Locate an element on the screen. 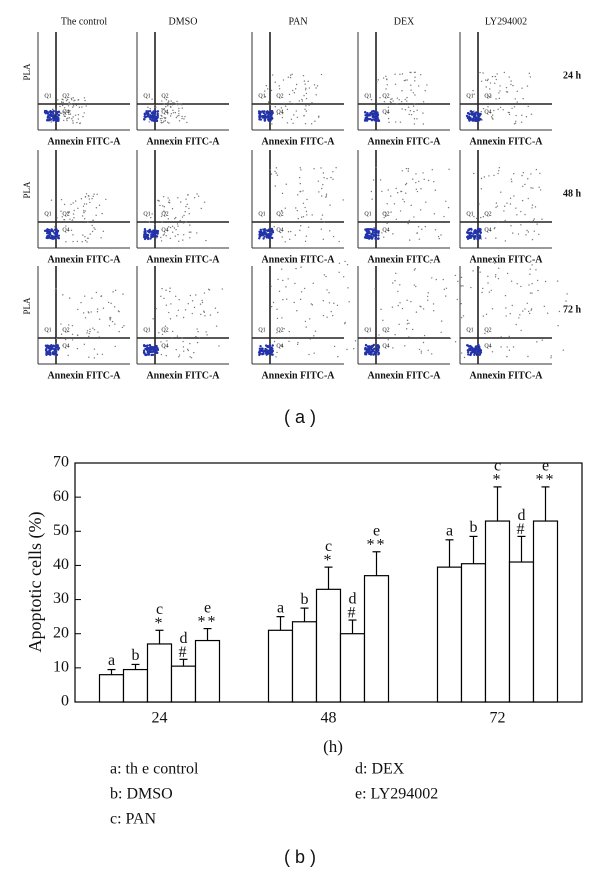 The image size is (600, 883). bar-letter: e is located at coordinates (376, 530).